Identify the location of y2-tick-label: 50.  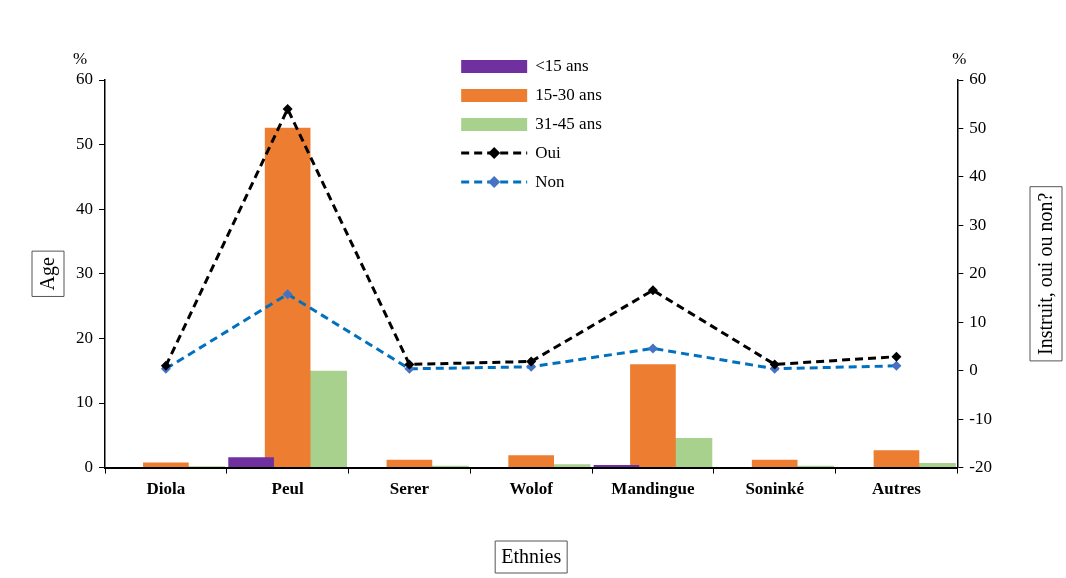
(978, 127).